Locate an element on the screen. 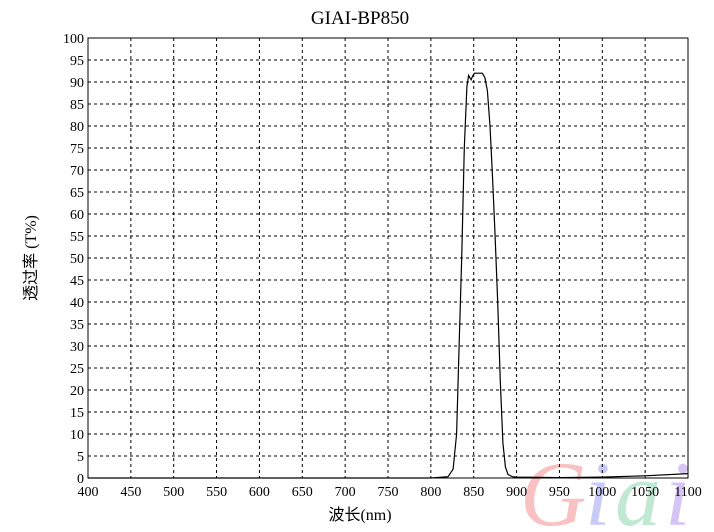 Image resolution: width=714 pixels, height=532 pixels. y-tick-label: 95 is located at coordinates (77, 61).